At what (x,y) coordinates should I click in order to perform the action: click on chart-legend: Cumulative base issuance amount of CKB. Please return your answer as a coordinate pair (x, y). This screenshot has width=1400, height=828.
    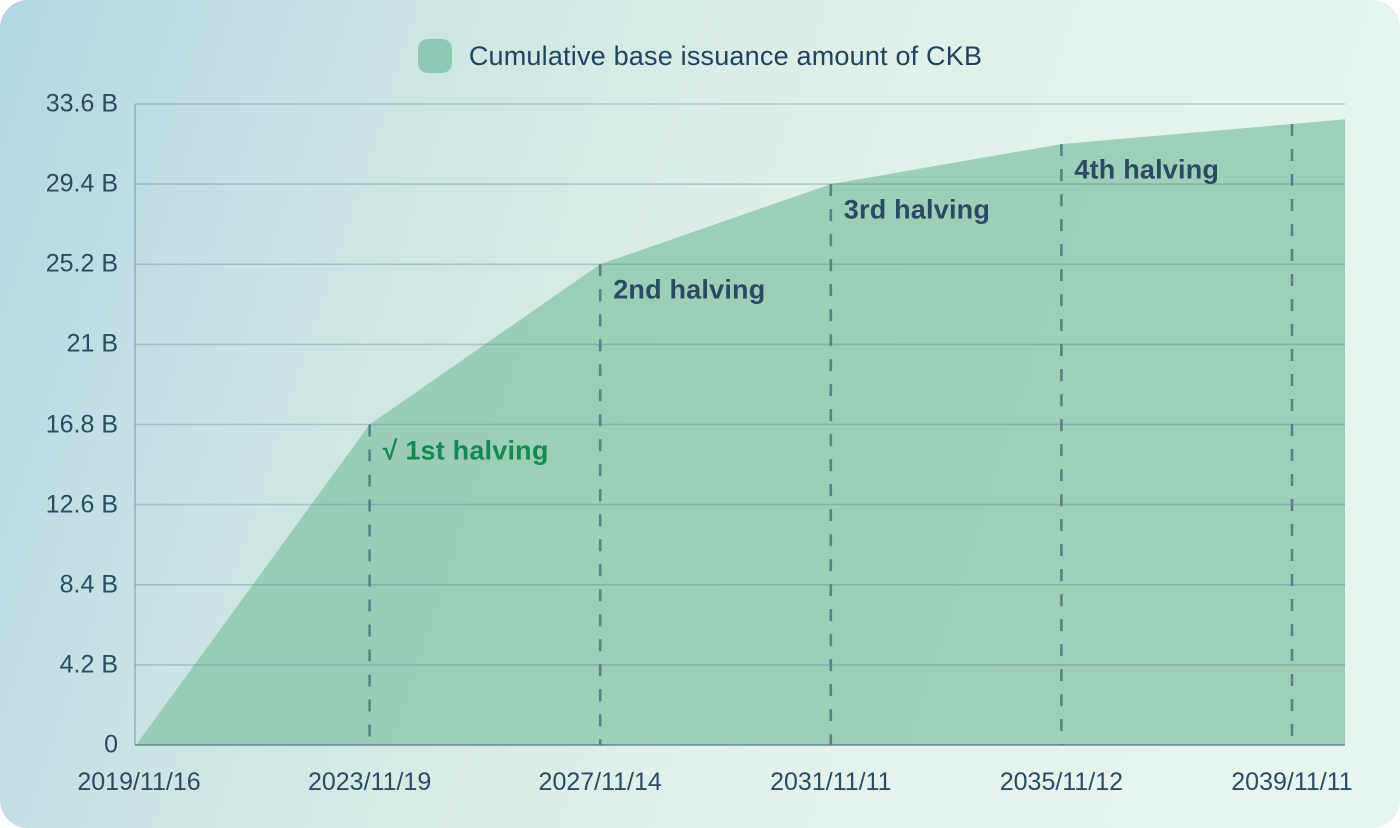
    Looking at the image, I should click on (700, 56).